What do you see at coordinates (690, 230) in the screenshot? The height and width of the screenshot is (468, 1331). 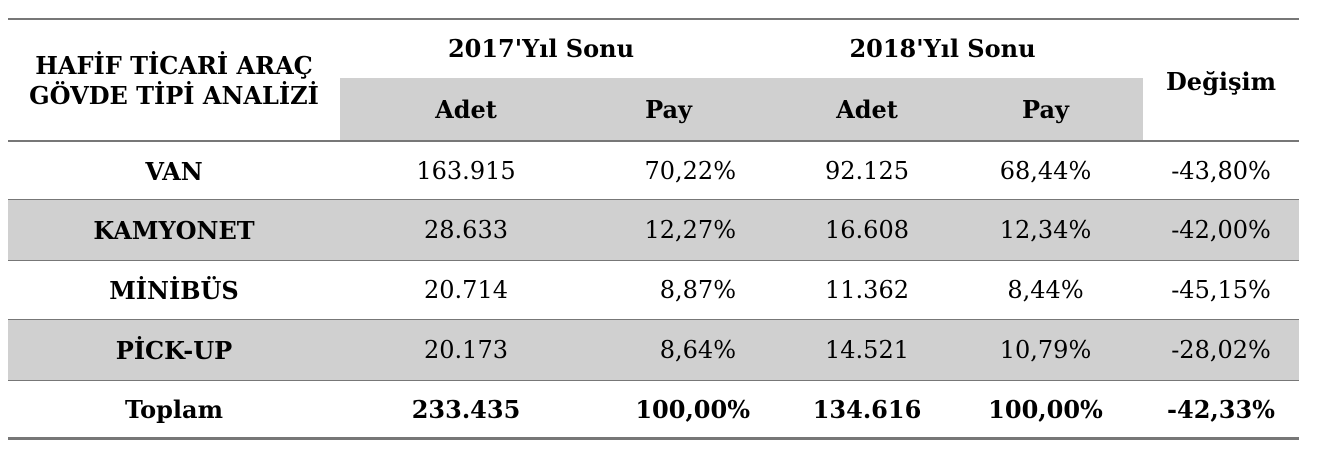 I see `cell-pay-2017: 12,27%` at bounding box center [690, 230].